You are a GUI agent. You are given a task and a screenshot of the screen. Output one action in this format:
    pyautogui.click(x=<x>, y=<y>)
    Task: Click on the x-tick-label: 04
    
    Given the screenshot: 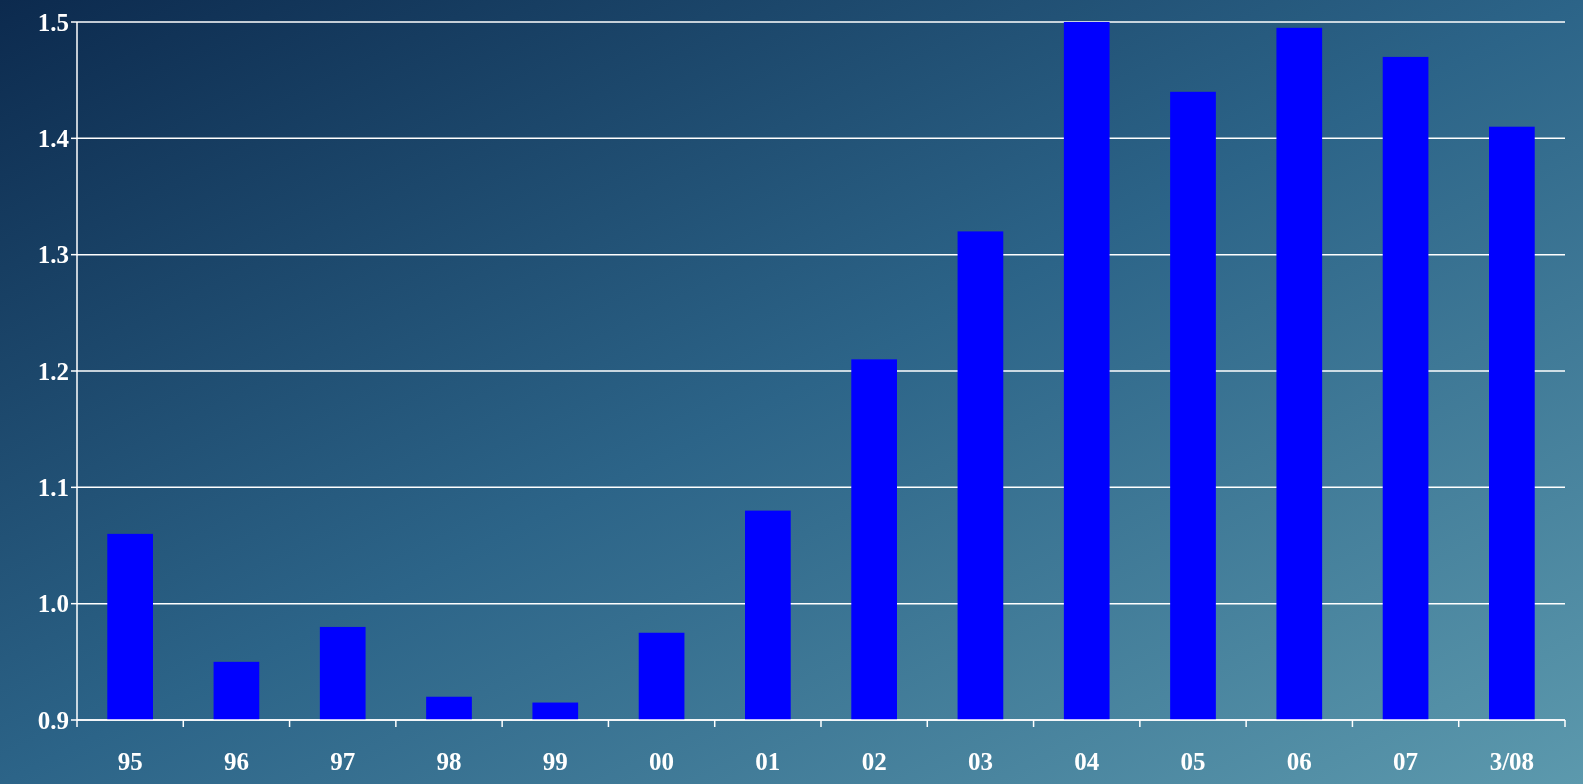 What is the action you would take?
    pyautogui.click(x=1087, y=761)
    